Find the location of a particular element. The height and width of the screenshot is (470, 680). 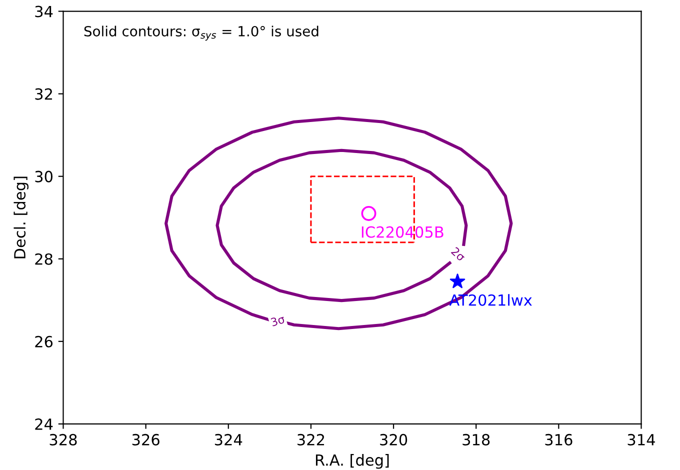

annotation: Solid contours: σ$_{sys}$ = 1.0° is used is located at coordinates (201, 33).